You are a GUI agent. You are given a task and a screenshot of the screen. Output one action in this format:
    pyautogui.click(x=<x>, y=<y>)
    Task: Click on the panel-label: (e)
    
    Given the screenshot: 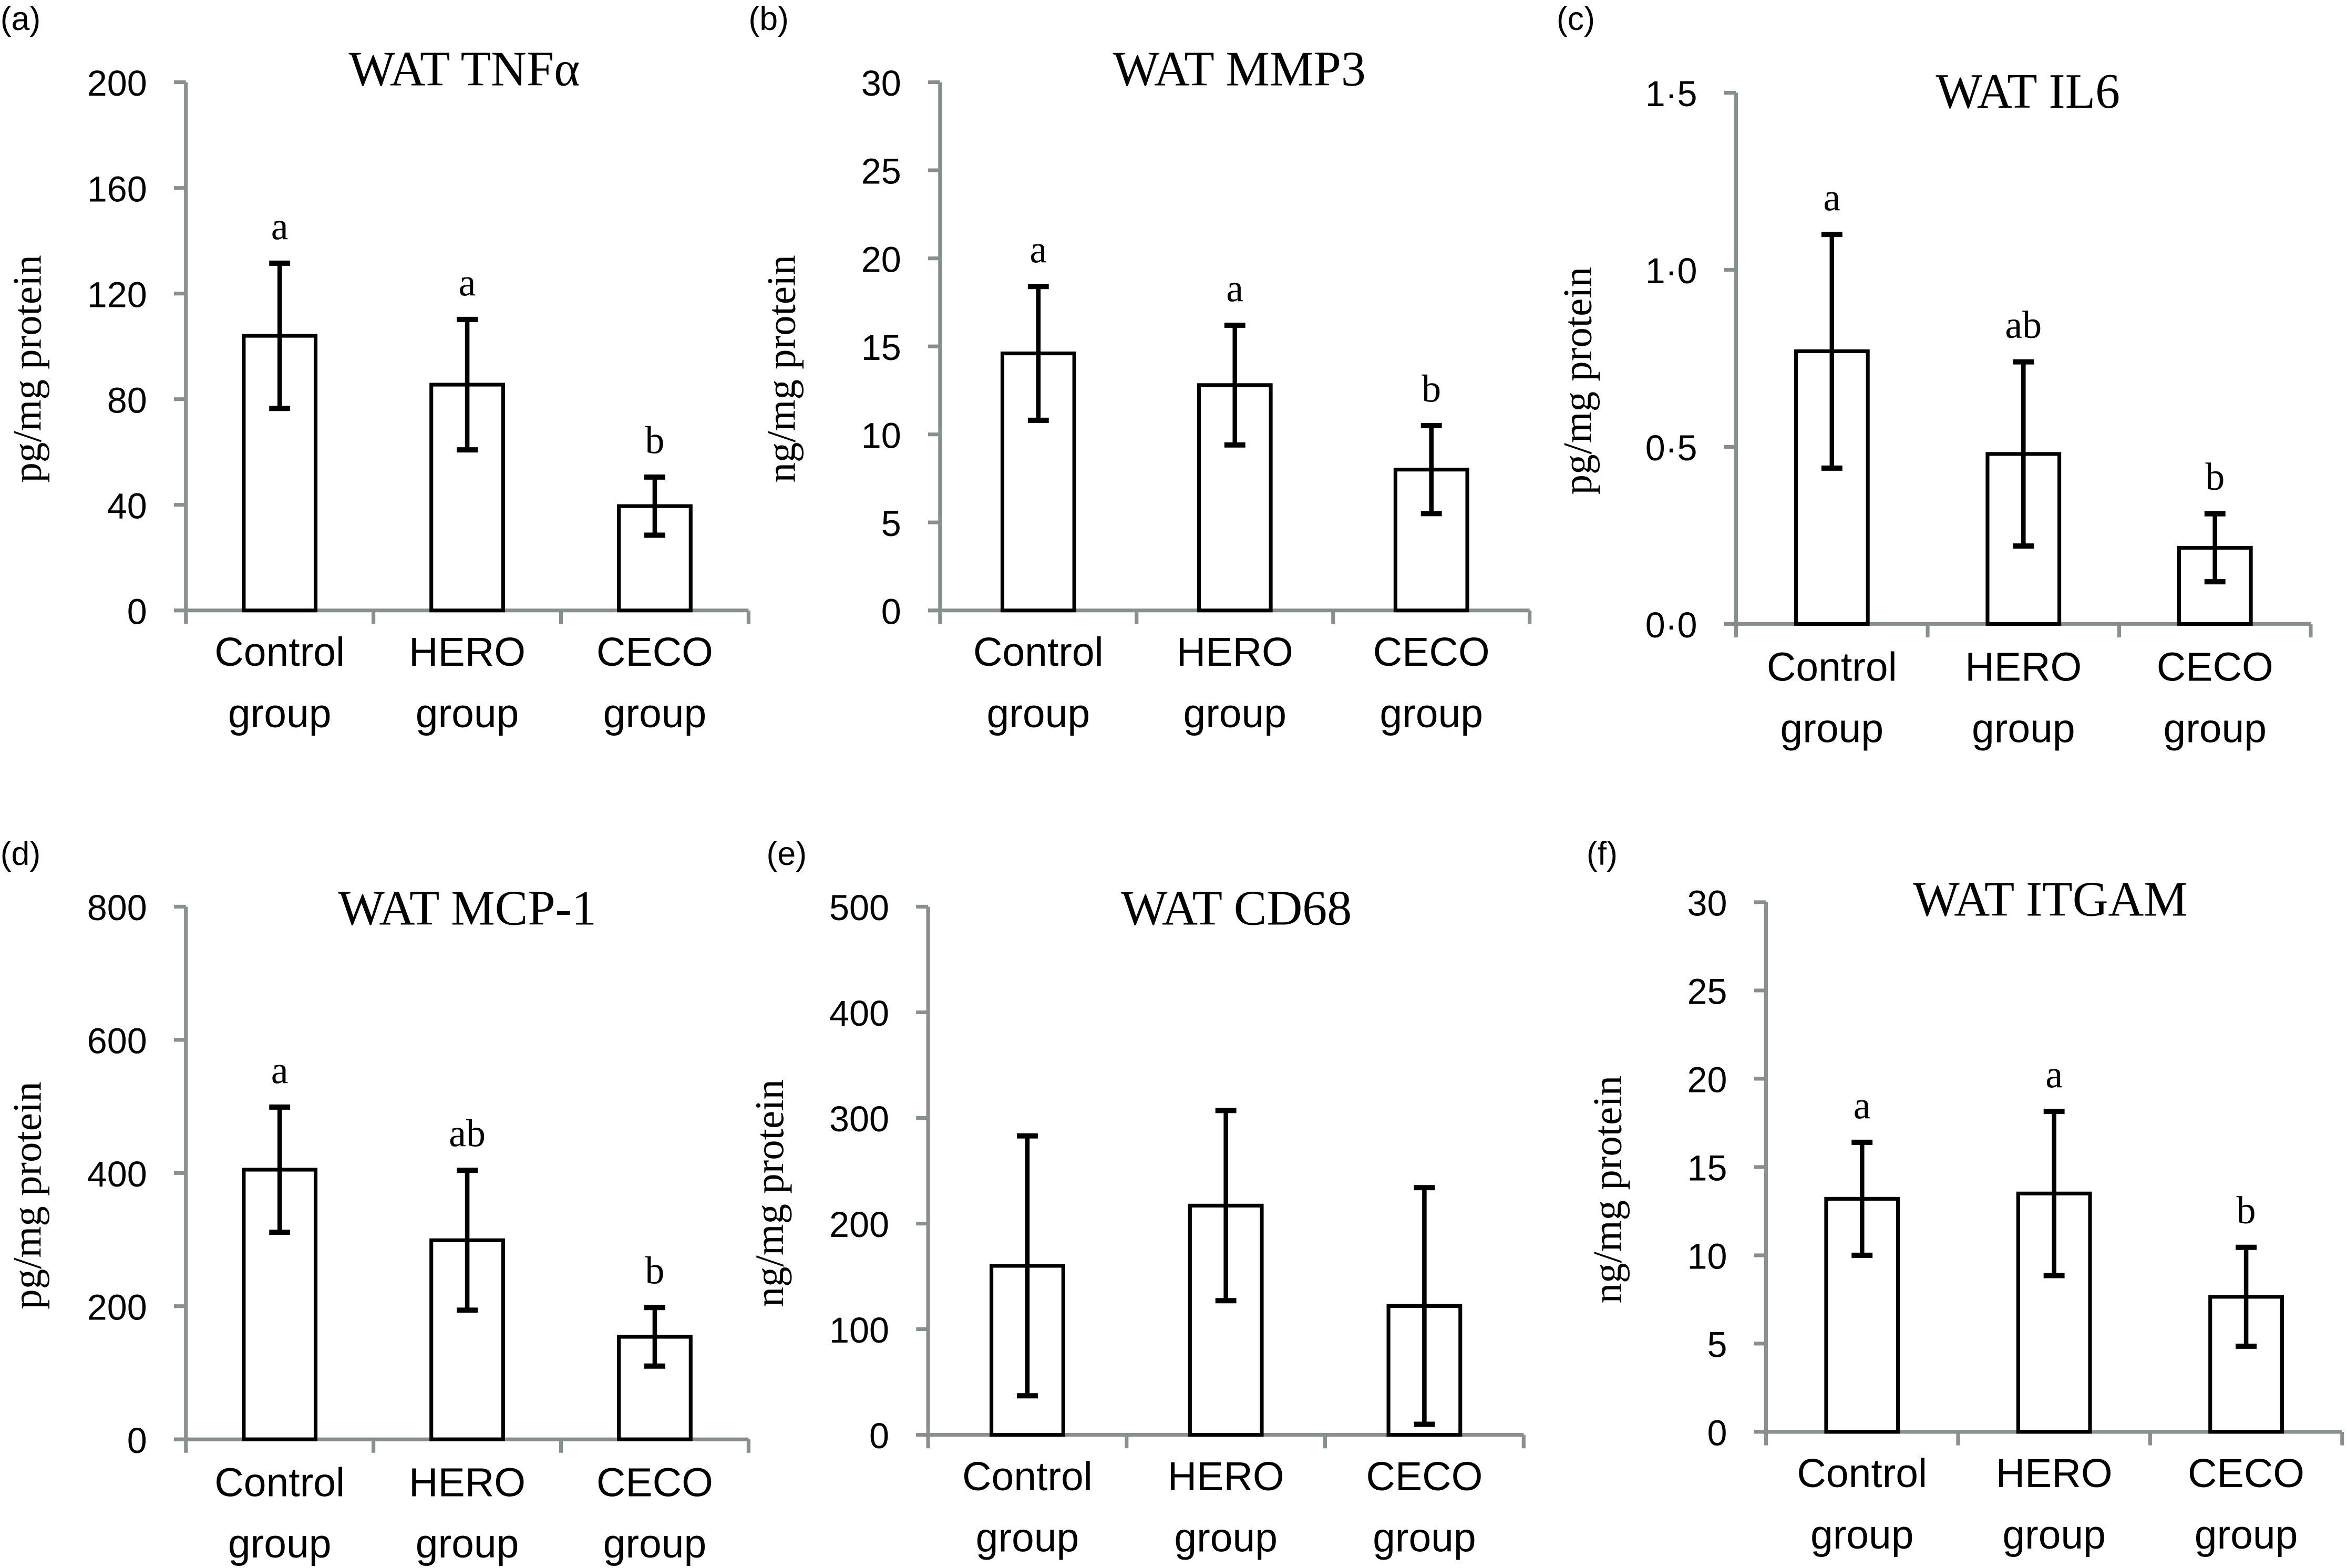 What is the action you would take?
    pyautogui.click(x=787, y=854)
    